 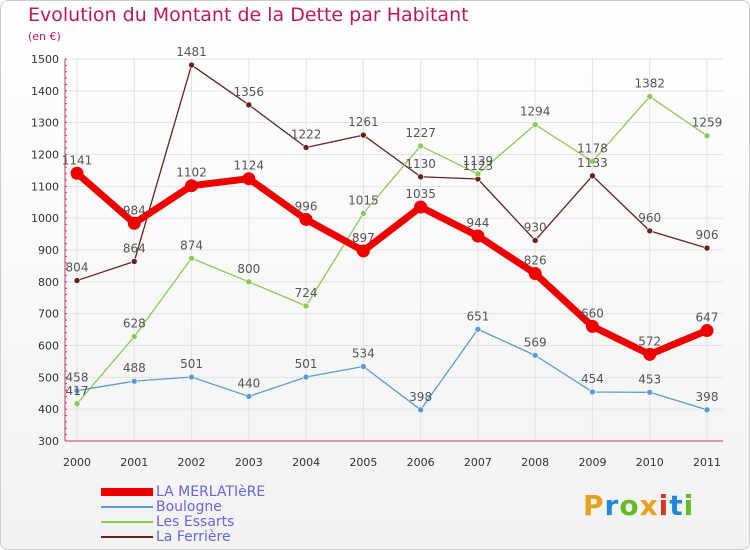 What do you see at coordinates (248, 269) in the screenshot?
I see `data-label: 800` at bounding box center [248, 269].